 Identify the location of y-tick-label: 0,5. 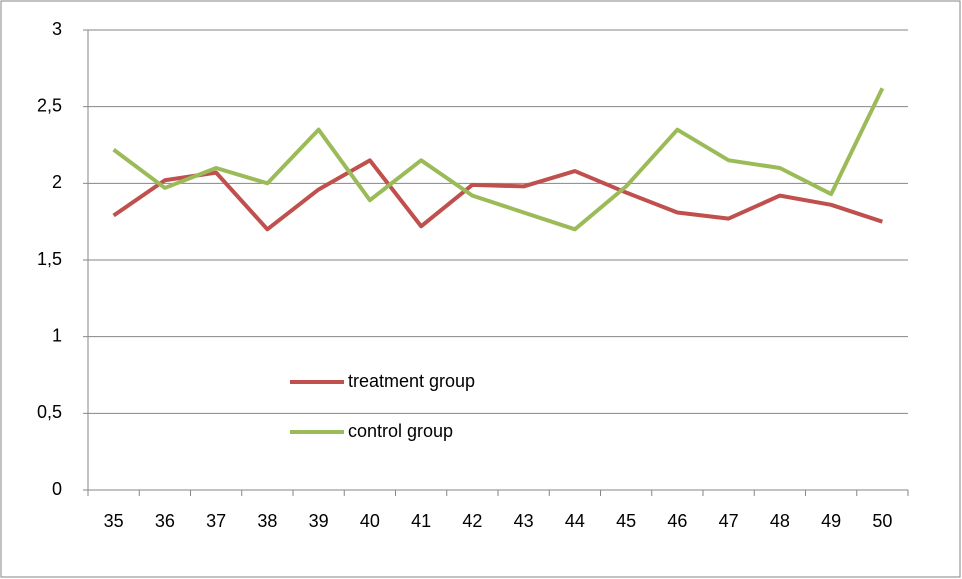
(49, 412).